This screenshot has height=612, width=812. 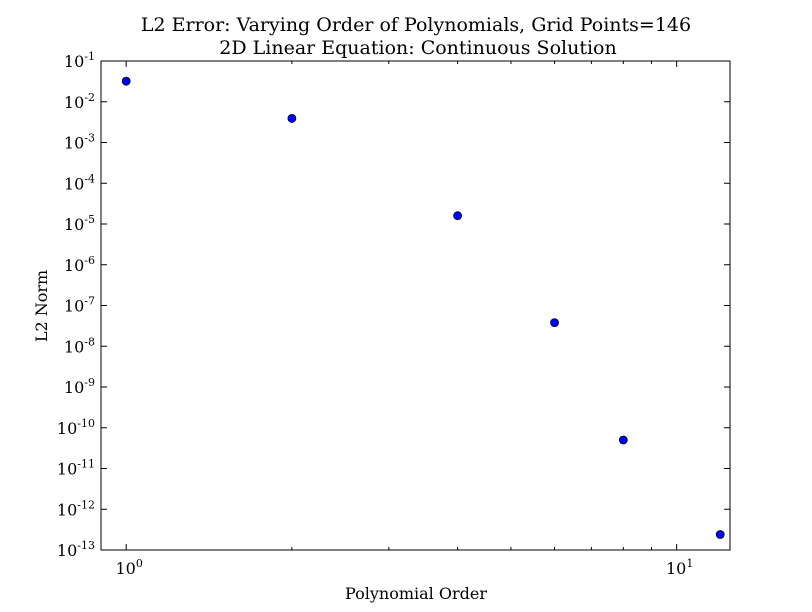 What do you see at coordinates (76, 468) in the screenshot?
I see `y-tick-label: 10⁻¹¹` at bounding box center [76, 468].